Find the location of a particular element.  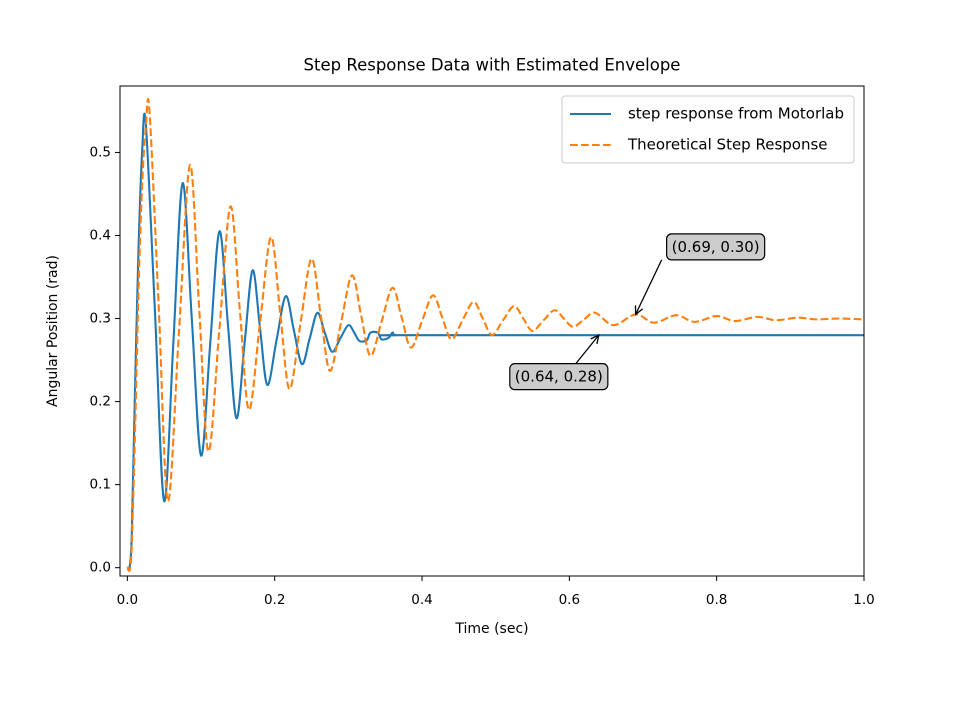

x-tick-label: 0.6 is located at coordinates (569, 600).